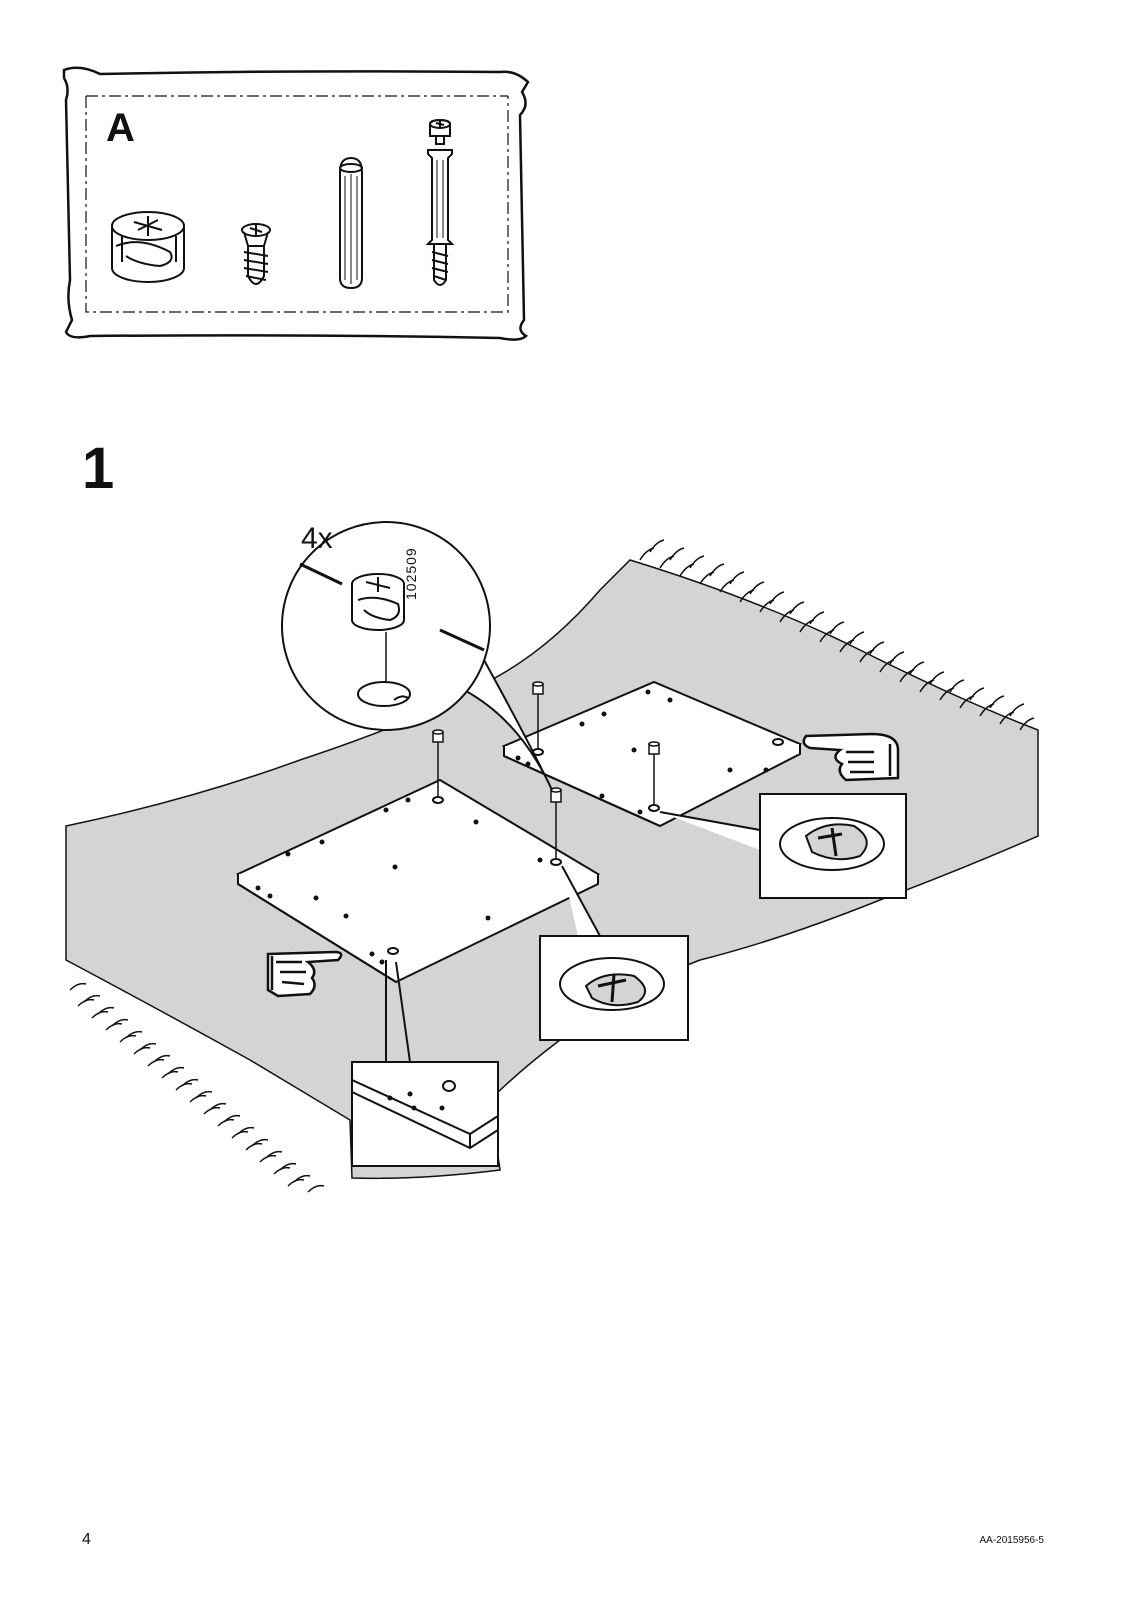 Image resolution: width=1132 pixels, height=1600 pixels. I want to click on hardware-bag-icon, so click(296, 203).